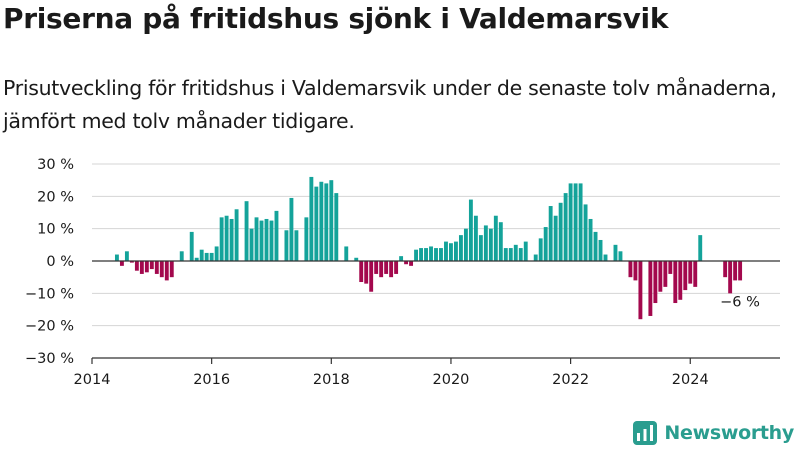  Describe the element at coordinates (60, 262) in the screenshot. I see `y-tick-label: 0 %` at that location.